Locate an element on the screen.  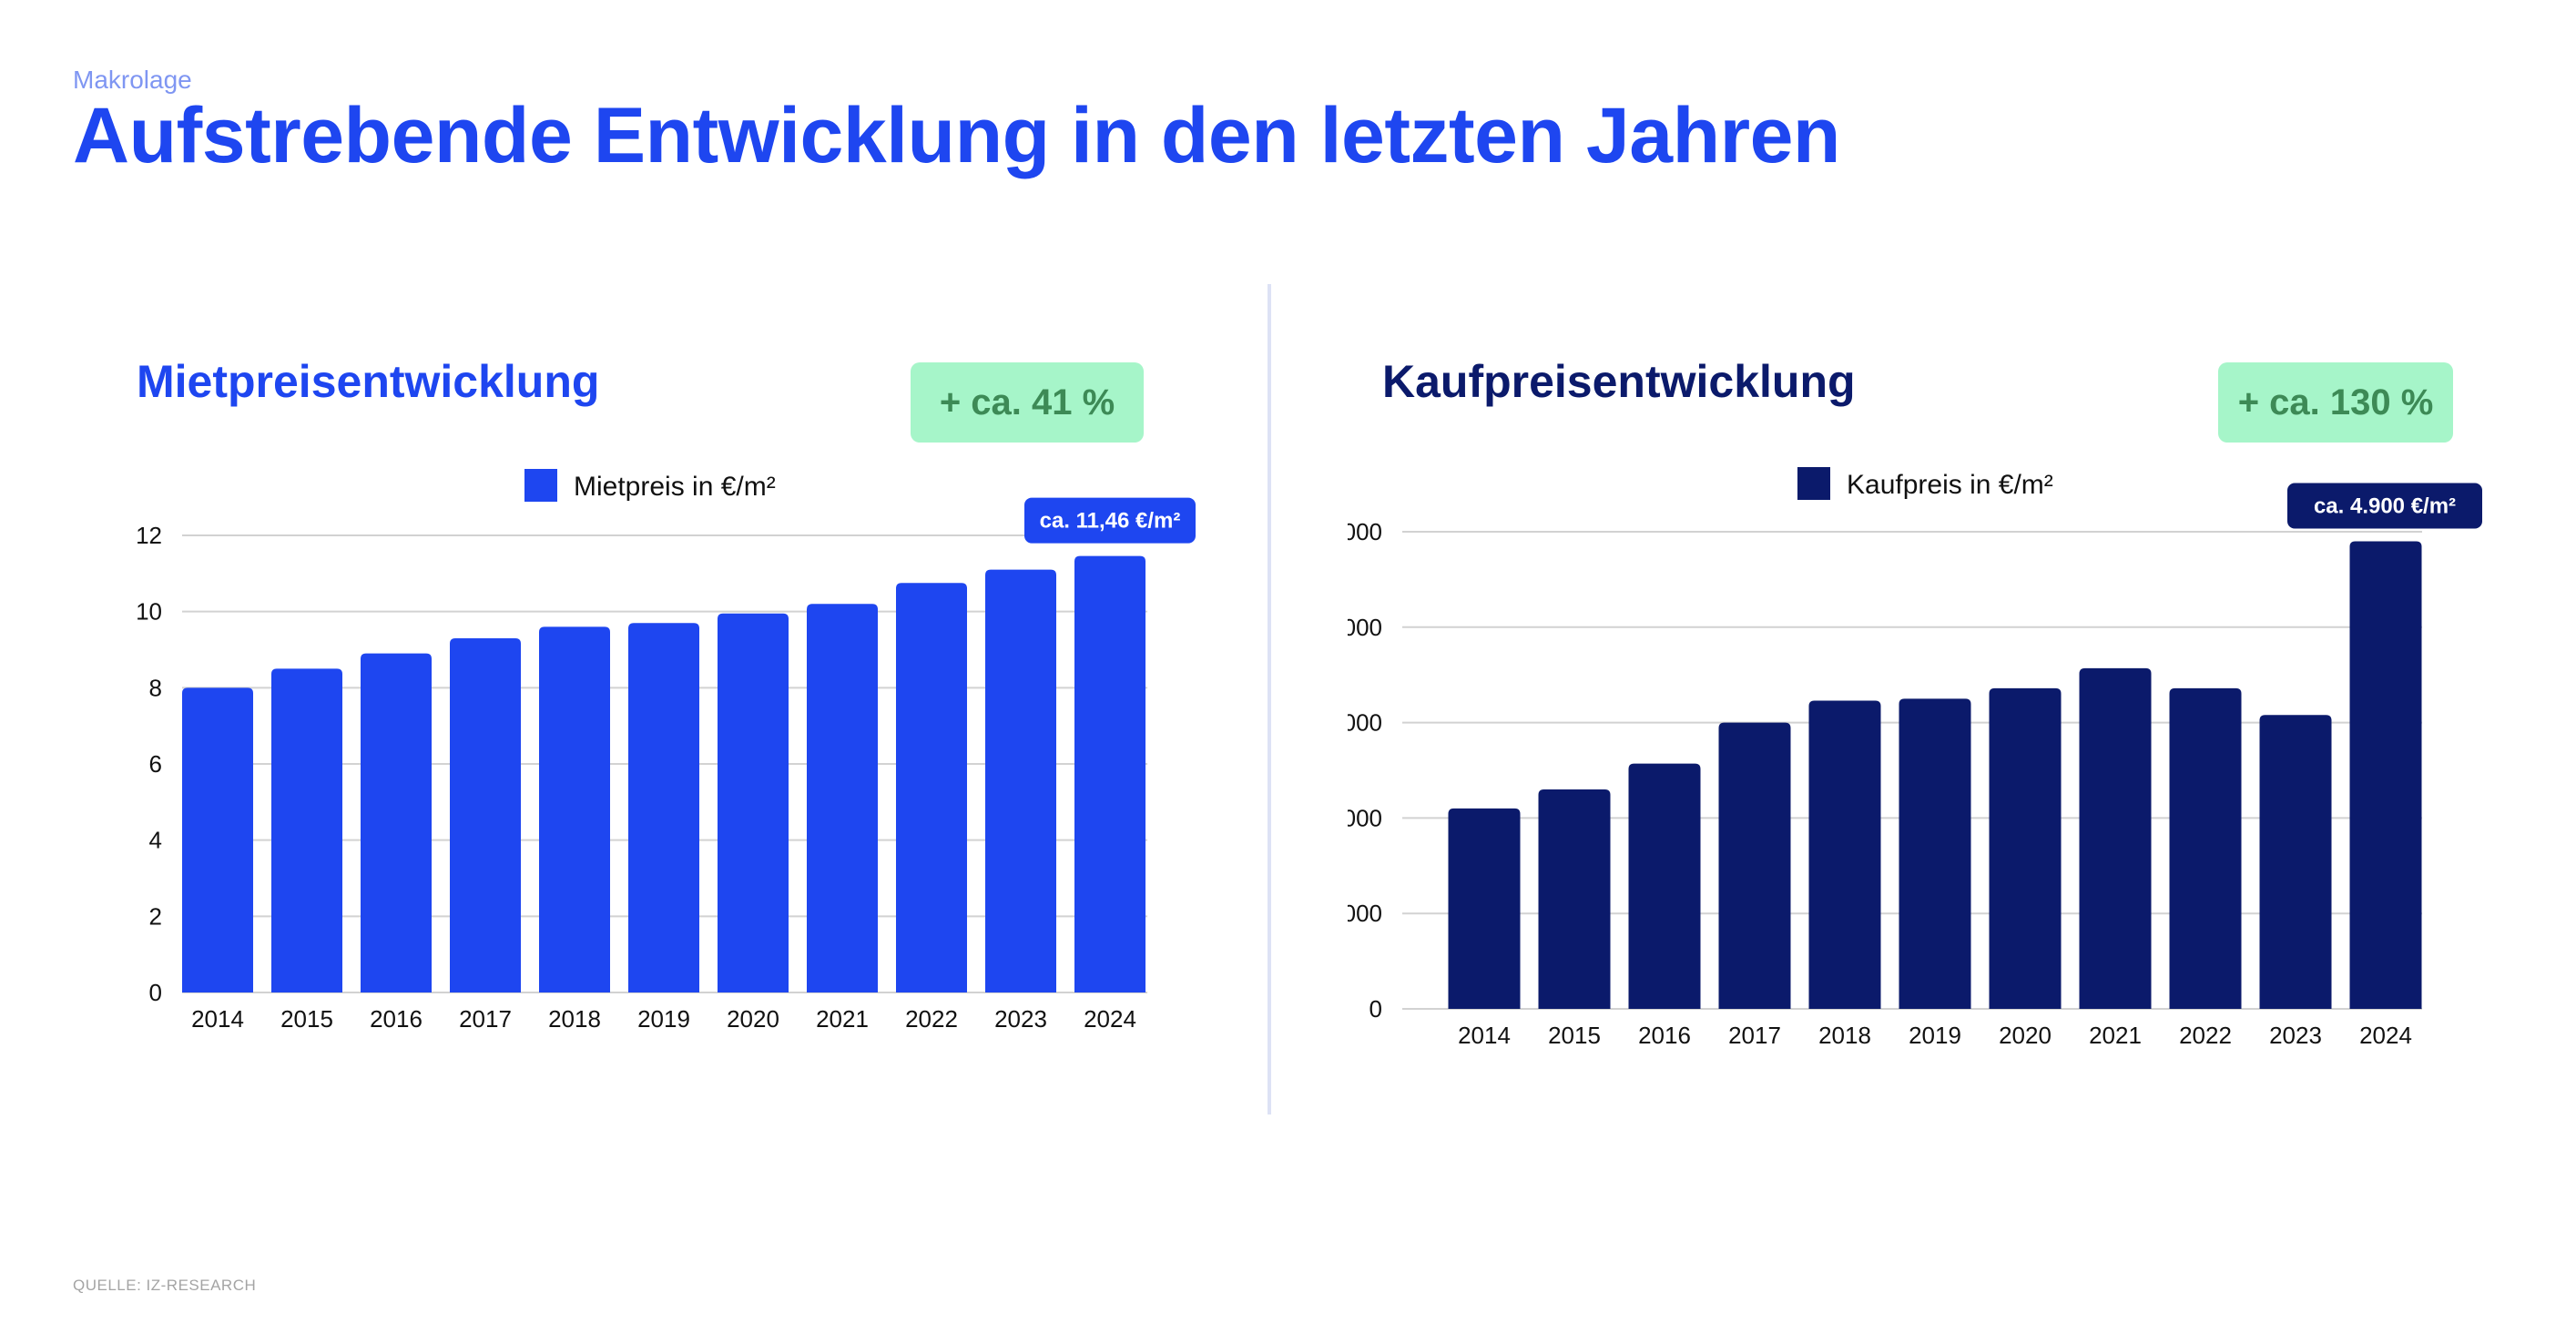
y-tick-label: 5000 is located at coordinates (1365, 531).